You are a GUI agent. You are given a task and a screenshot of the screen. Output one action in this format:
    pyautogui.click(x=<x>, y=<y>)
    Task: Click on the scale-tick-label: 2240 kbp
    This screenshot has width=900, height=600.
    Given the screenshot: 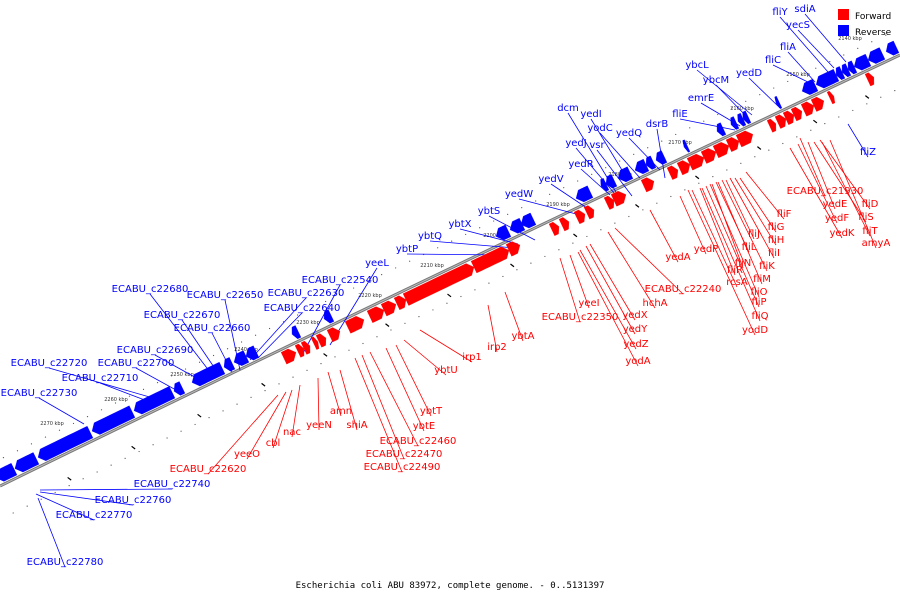 What is the action you would take?
    pyautogui.click(x=246, y=350)
    